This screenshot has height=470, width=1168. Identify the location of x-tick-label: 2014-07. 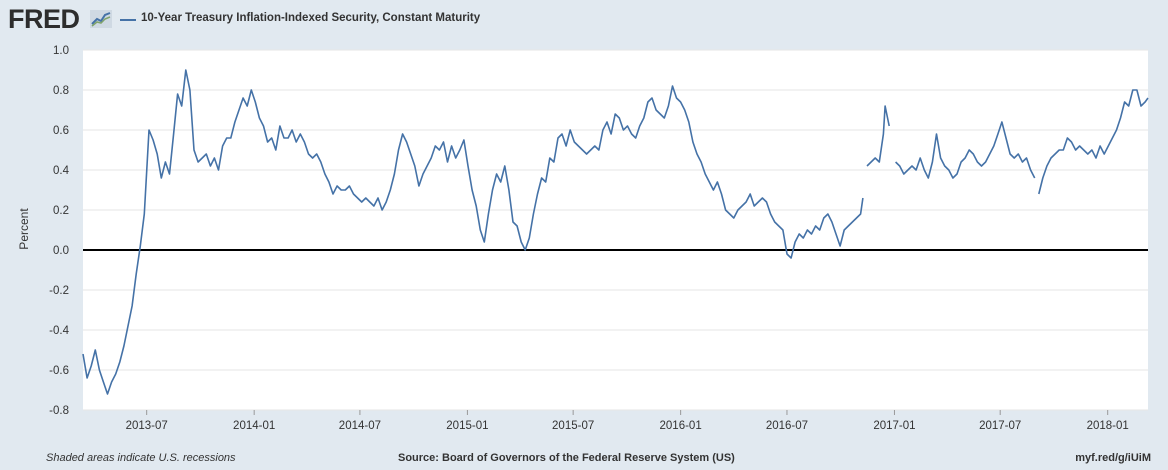
(360, 426).